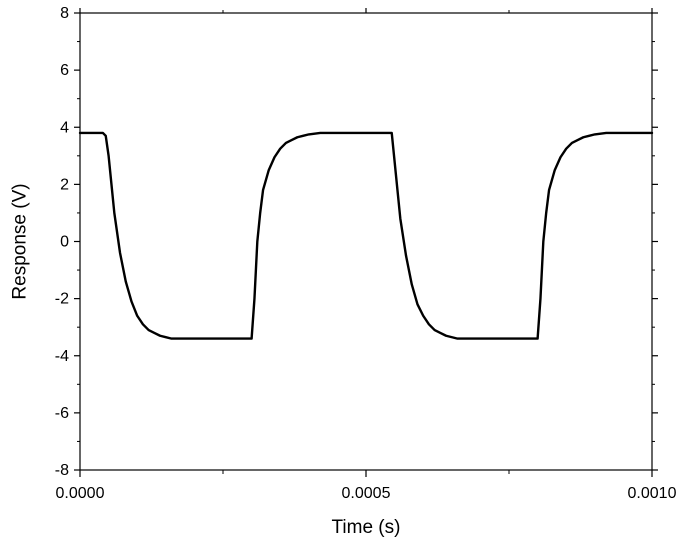  I want to click on x-tick-label: 0.0000, so click(80, 493).